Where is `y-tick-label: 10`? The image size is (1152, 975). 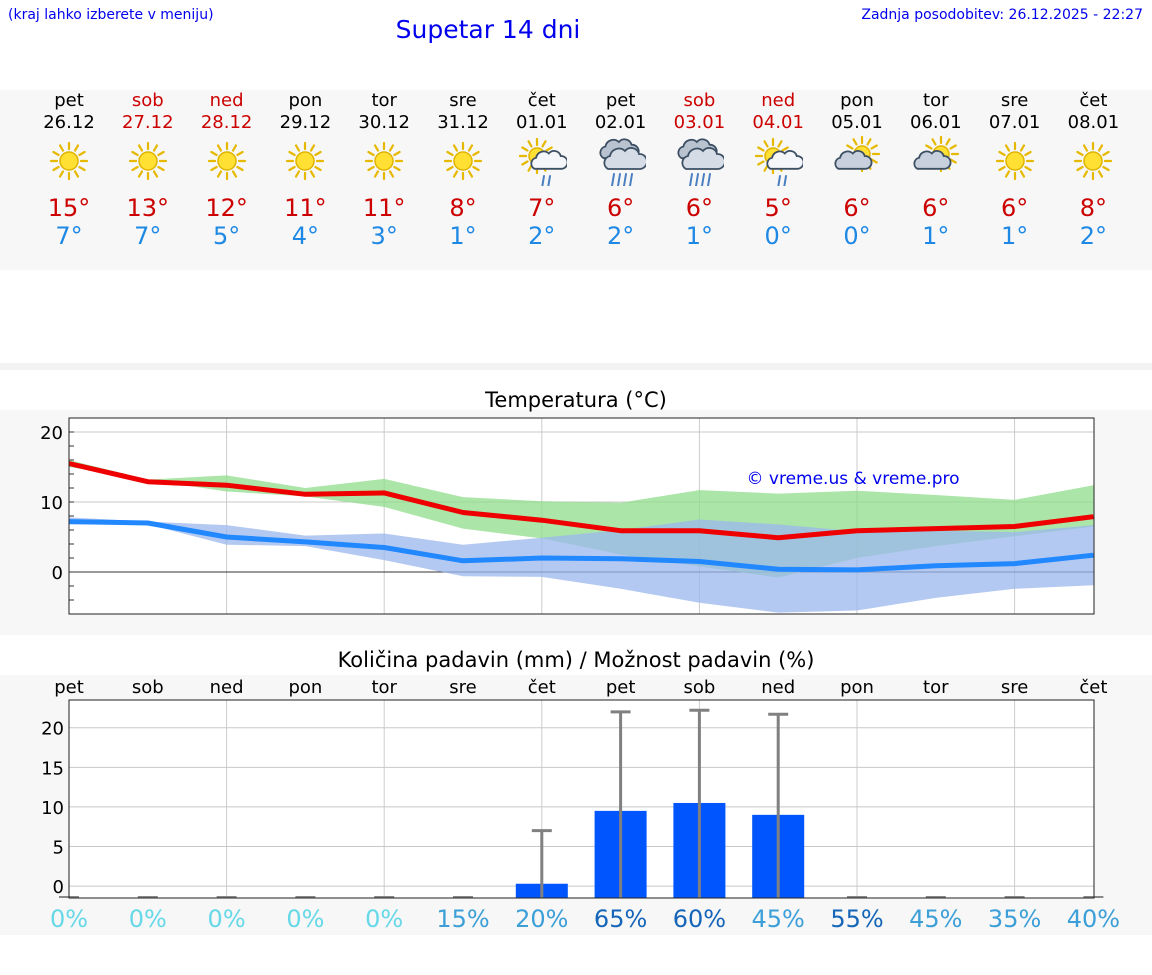
y-tick-label: 10 is located at coordinates (51, 503).